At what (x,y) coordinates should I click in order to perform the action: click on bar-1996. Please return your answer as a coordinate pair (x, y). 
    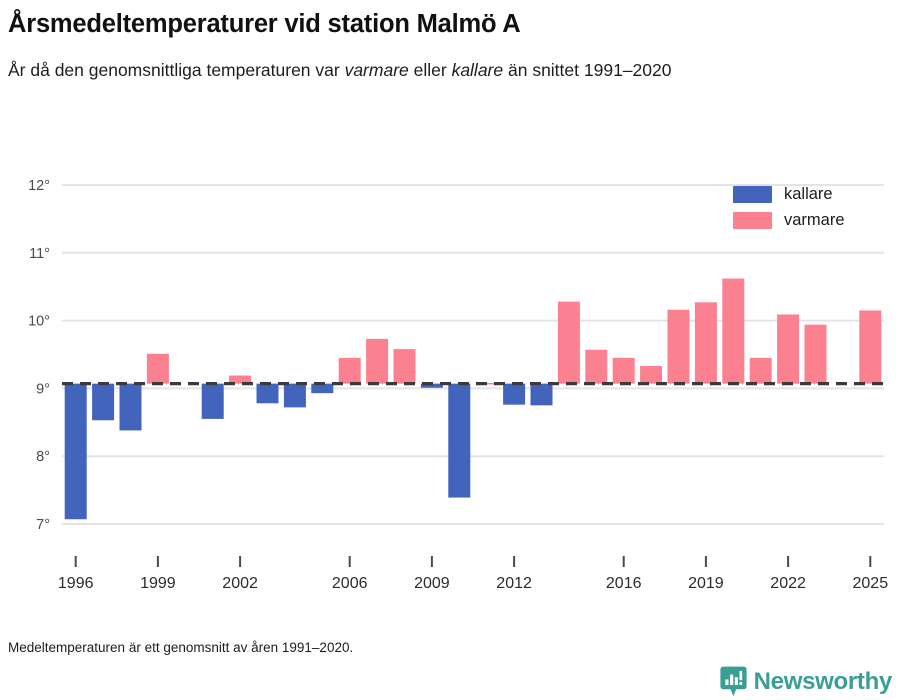
    Looking at the image, I should click on (75, 451).